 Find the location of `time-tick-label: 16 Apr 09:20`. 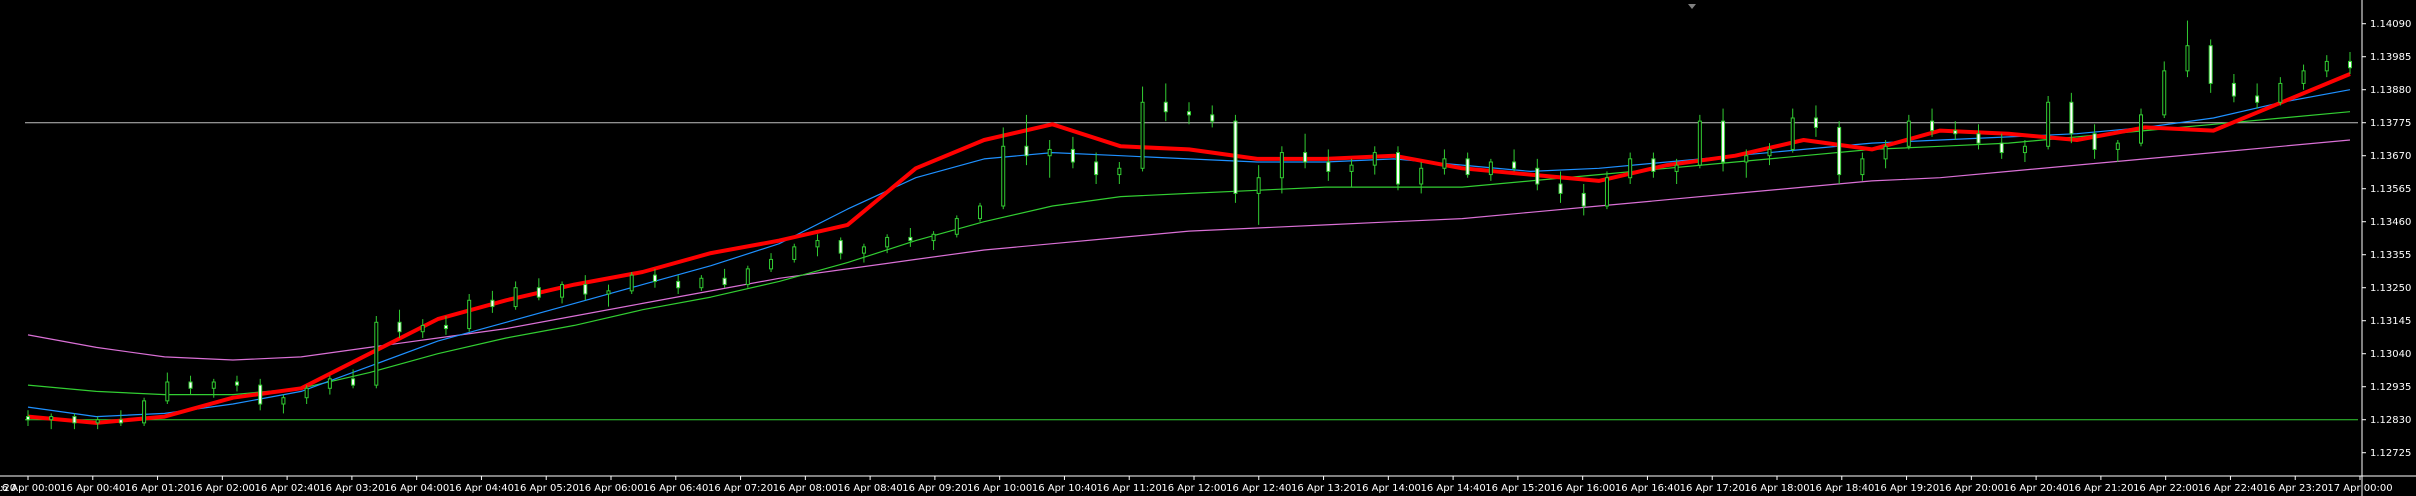

time-tick-label: 16 Apr 09:20 is located at coordinates (934, 488).